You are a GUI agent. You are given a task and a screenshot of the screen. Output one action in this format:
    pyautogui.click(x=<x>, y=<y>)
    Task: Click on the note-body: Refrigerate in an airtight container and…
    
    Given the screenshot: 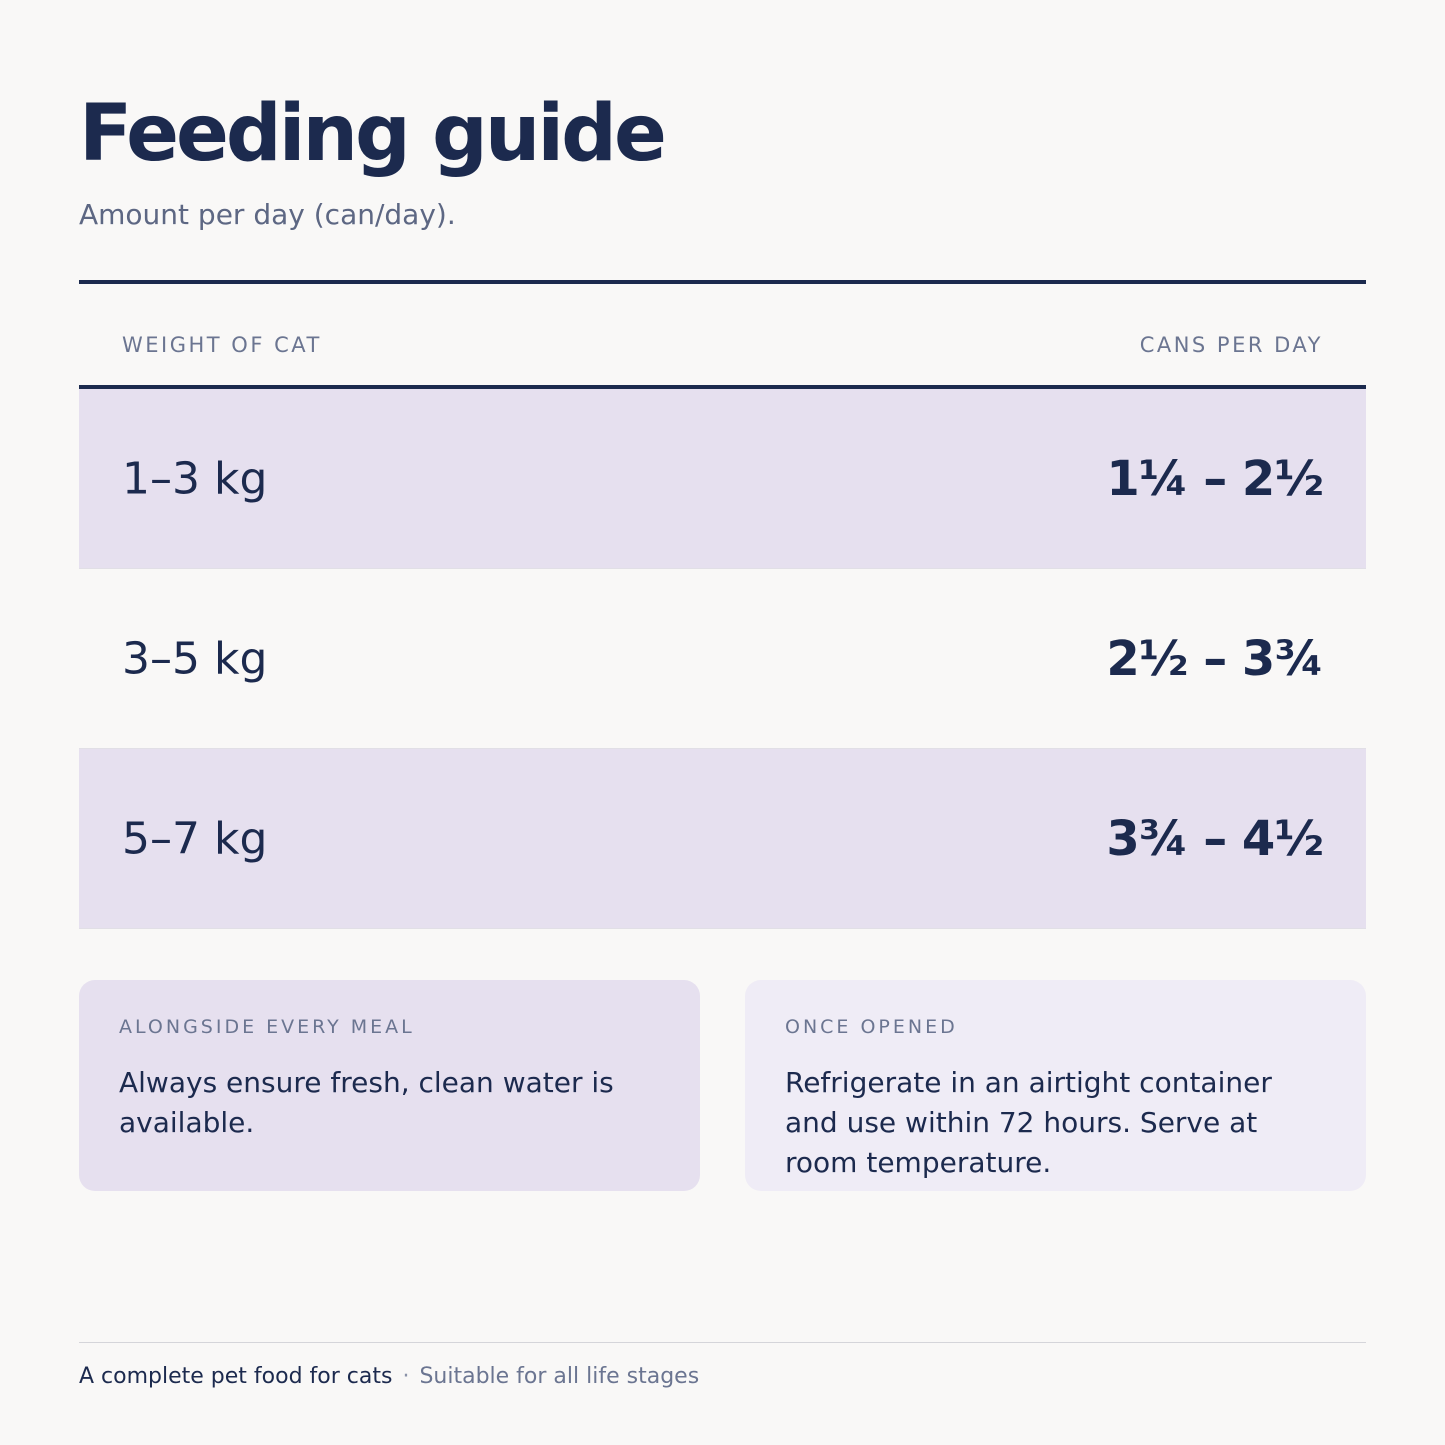 What is the action you would take?
    pyautogui.click(x=1028, y=1122)
    